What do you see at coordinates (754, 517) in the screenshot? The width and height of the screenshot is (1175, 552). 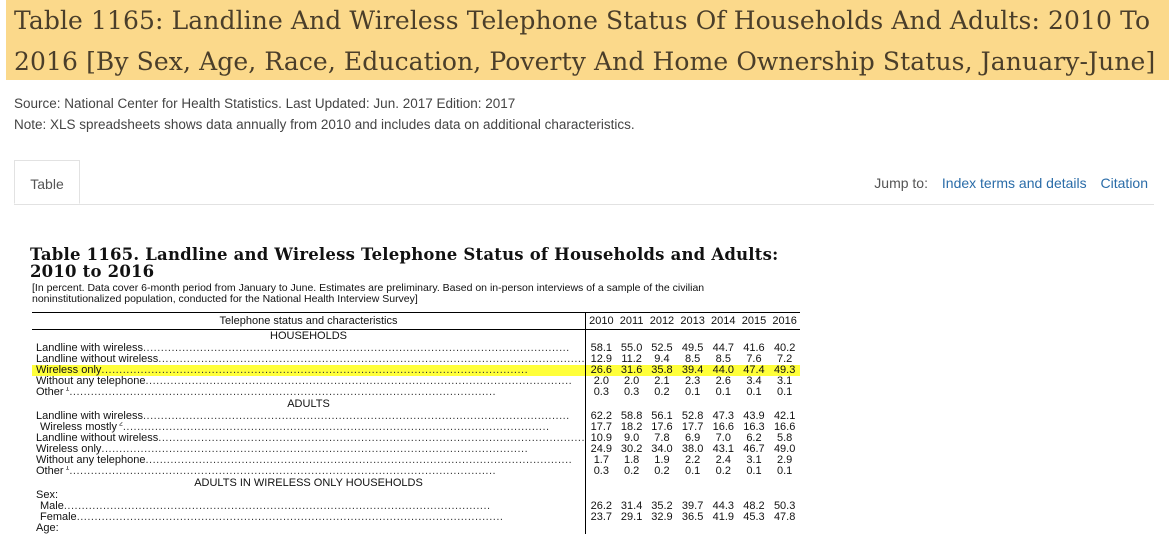 I see `value-cell: 45.3` at bounding box center [754, 517].